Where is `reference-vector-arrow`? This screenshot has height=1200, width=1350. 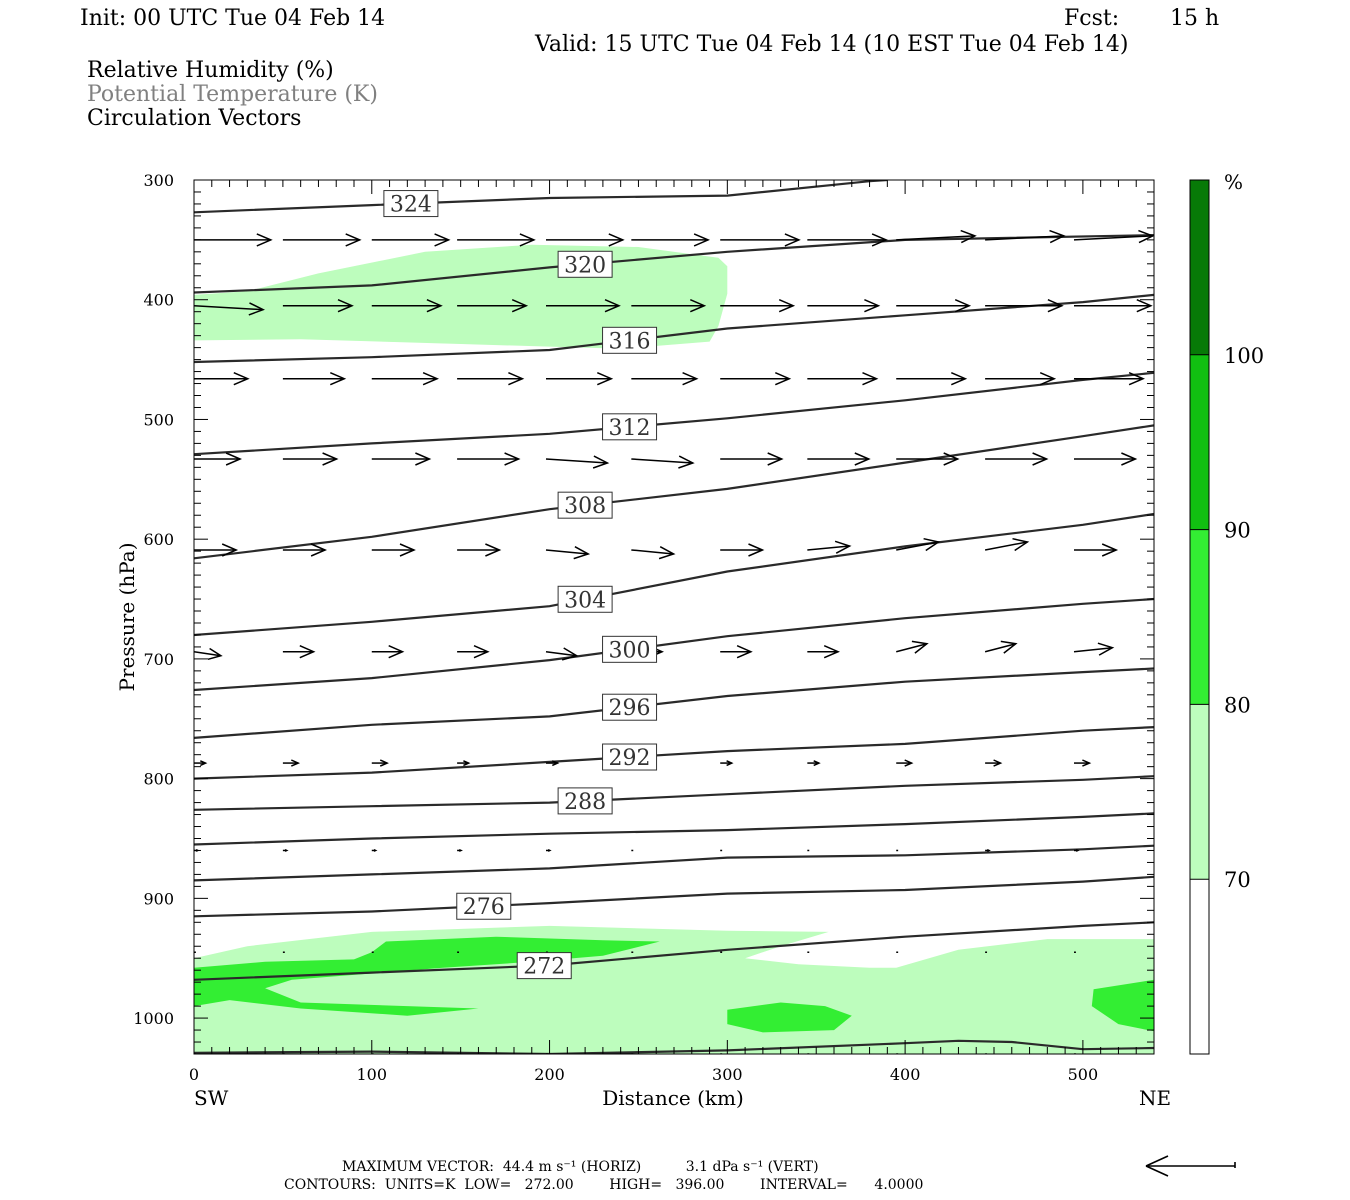
reference-vector-arrow is located at coordinates (1190, 1166).